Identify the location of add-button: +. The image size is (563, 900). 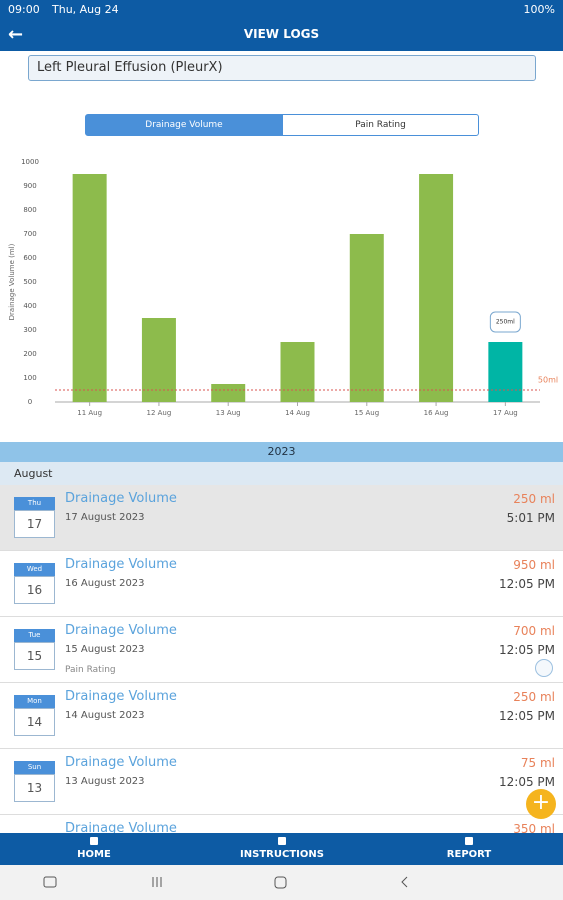
(541, 804).